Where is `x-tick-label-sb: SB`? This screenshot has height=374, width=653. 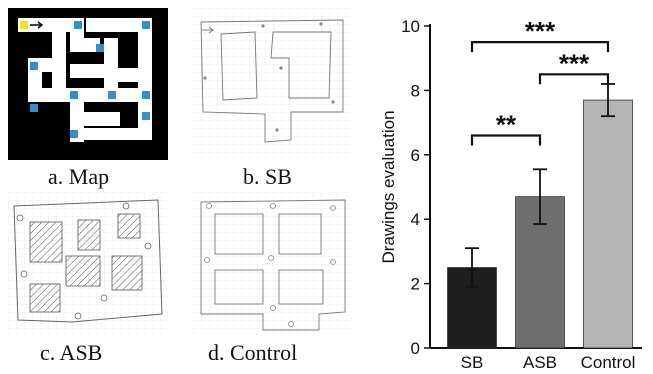
x-tick-label-sb: SB is located at coordinates (472, 362).